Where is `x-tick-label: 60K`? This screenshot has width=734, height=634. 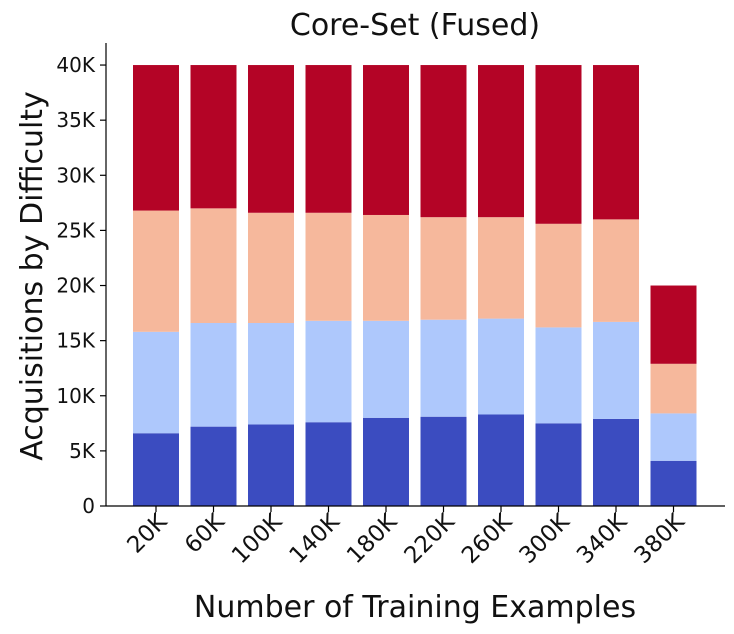 x-tick-label: 60K is located at coordinates (205, 533).